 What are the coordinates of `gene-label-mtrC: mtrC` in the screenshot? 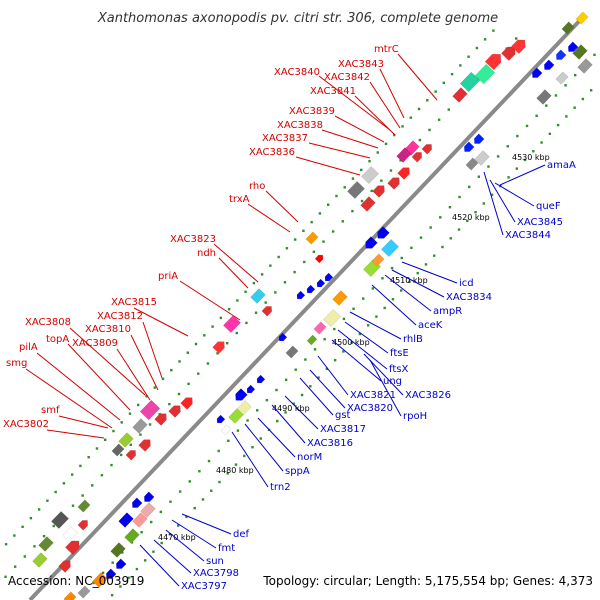 It's located at (386, 49).